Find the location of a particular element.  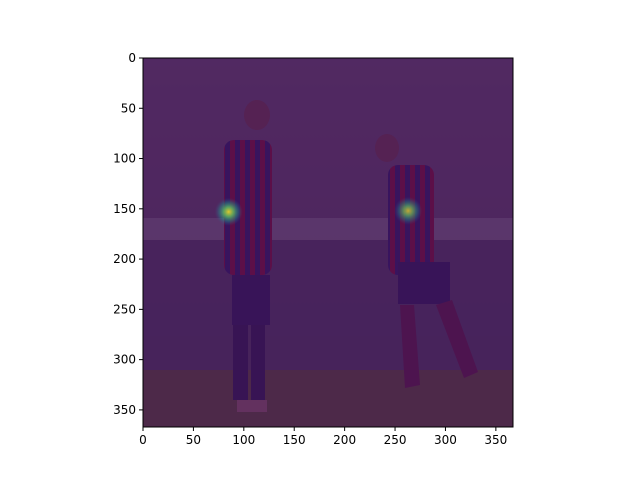

x-tick-label: 300 is located at coordinates (445, 440).